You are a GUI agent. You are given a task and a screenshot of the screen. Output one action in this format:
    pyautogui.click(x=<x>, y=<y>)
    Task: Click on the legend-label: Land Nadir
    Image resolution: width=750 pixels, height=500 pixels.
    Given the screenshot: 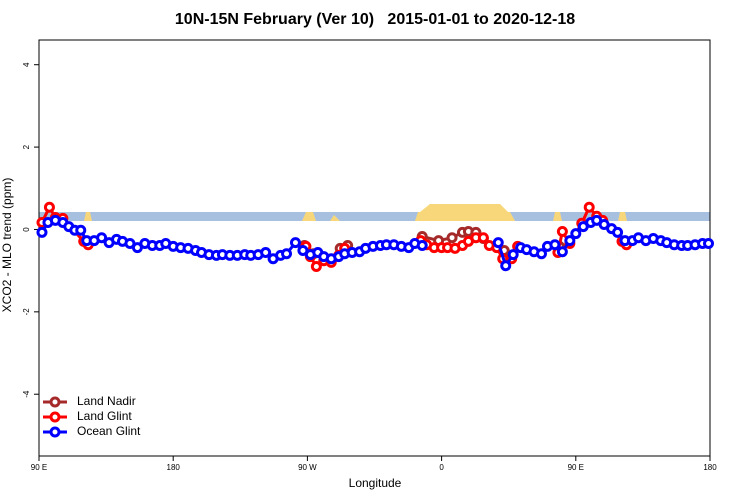 What is the action you would take?
    pyautogui.click(x=106, y=401)
    